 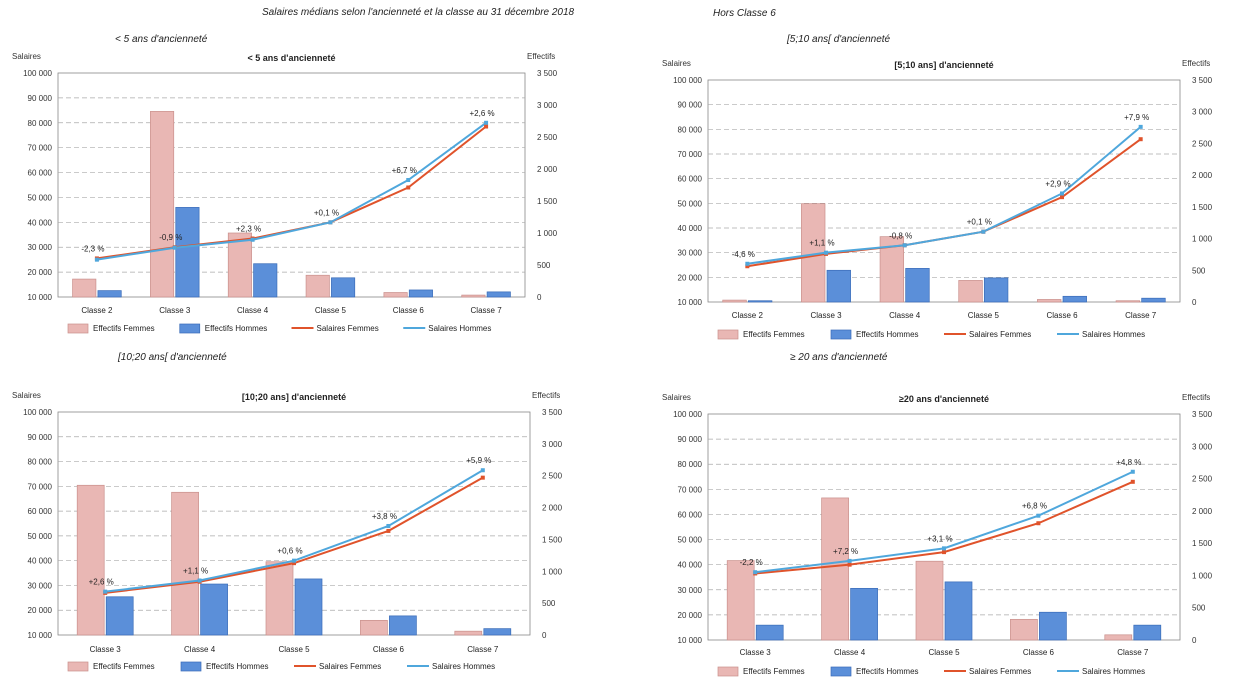 What do you see at coordinates (161, 39) in the screenshot?
I see `caption-q1: < 5 ans d'ancienneté` at bounding box center [161, 39].